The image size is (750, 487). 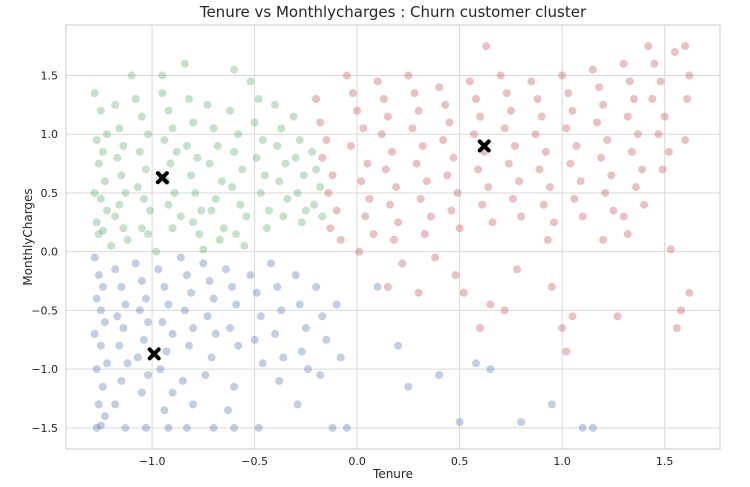 I want to click on y-axis-label: MonthlyCharges, so click(x=28, y=236).